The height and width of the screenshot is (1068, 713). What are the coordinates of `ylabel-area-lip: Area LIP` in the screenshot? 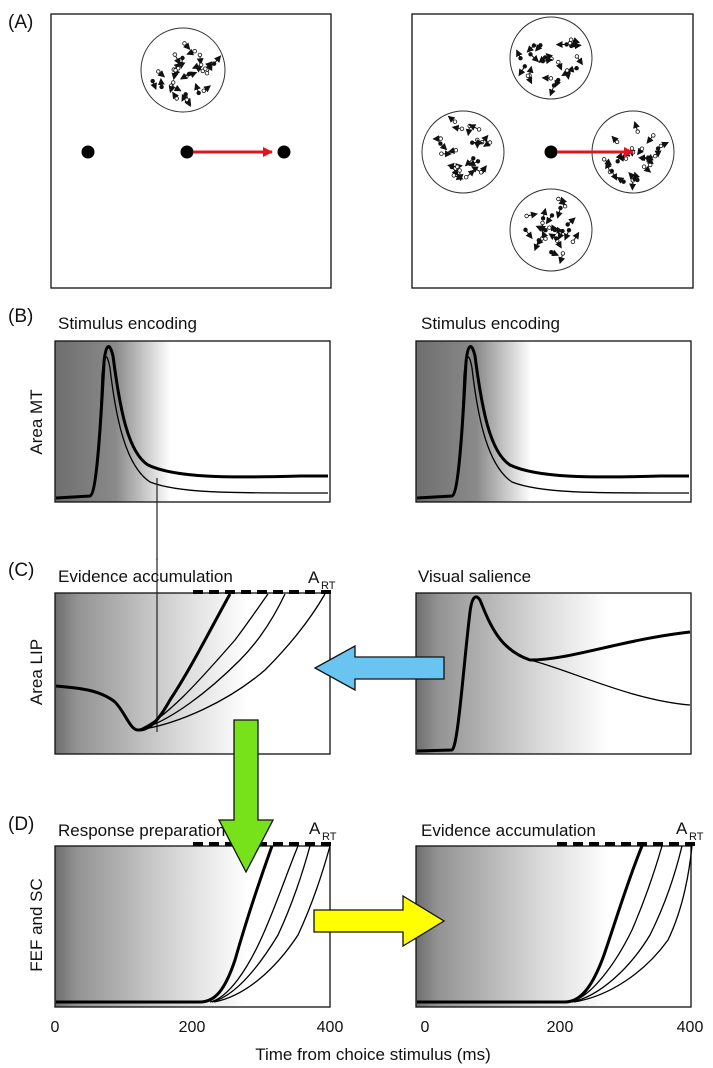 It's located at (36, 672).